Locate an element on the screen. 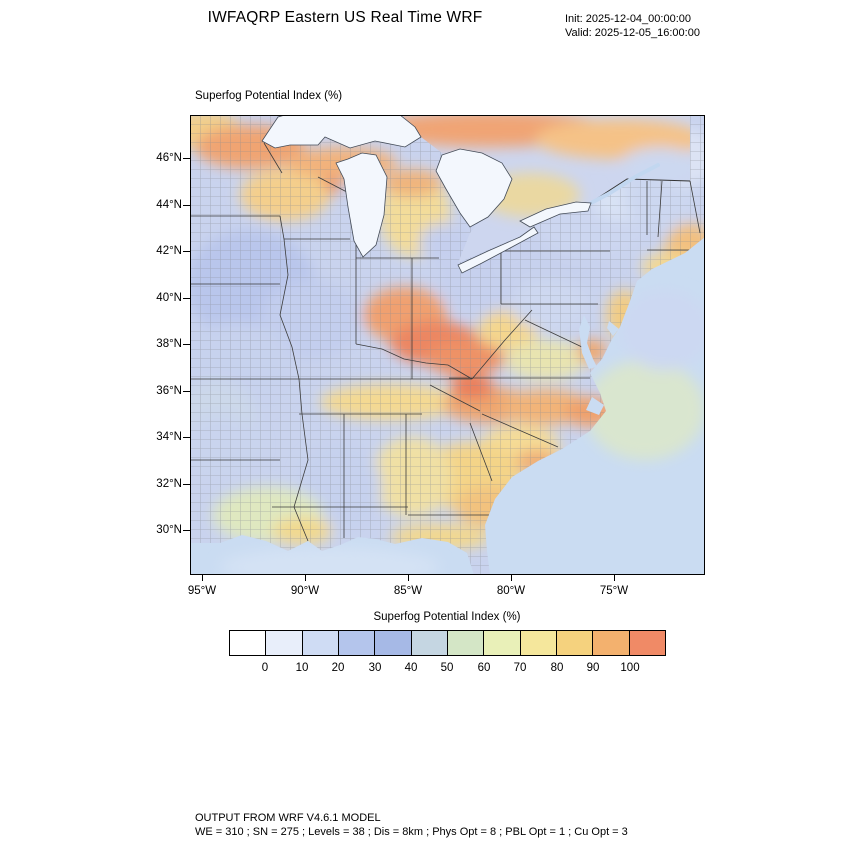 Image resolution: width=850 pixels, height=850 pixels. lake-ontario is located at coordinates (555, 214).